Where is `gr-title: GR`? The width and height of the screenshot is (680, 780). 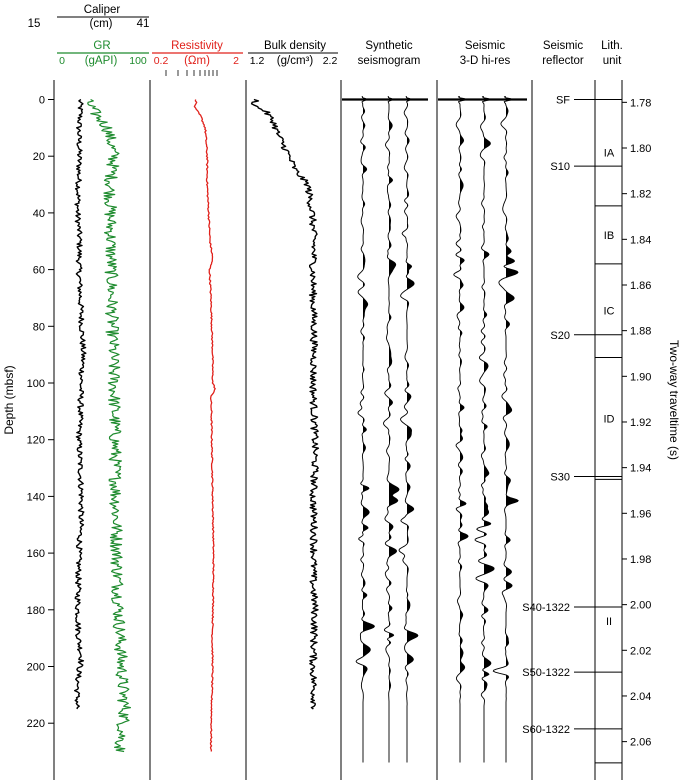
gr-title: GR is located at coordinates (101, 46).